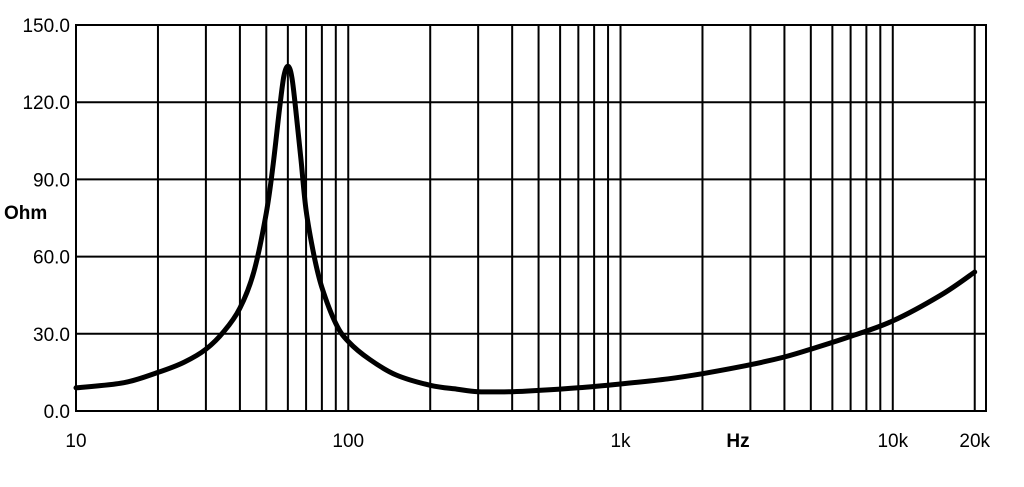  I want to click on y-tick-label: 120.0, so click(46, 103).